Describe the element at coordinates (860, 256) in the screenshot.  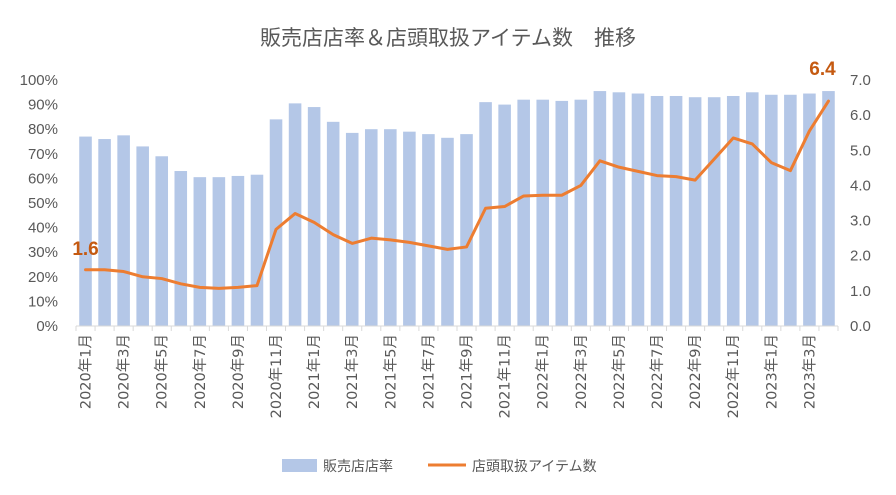
I see `y-right-tick-label: 2.0` at that location.